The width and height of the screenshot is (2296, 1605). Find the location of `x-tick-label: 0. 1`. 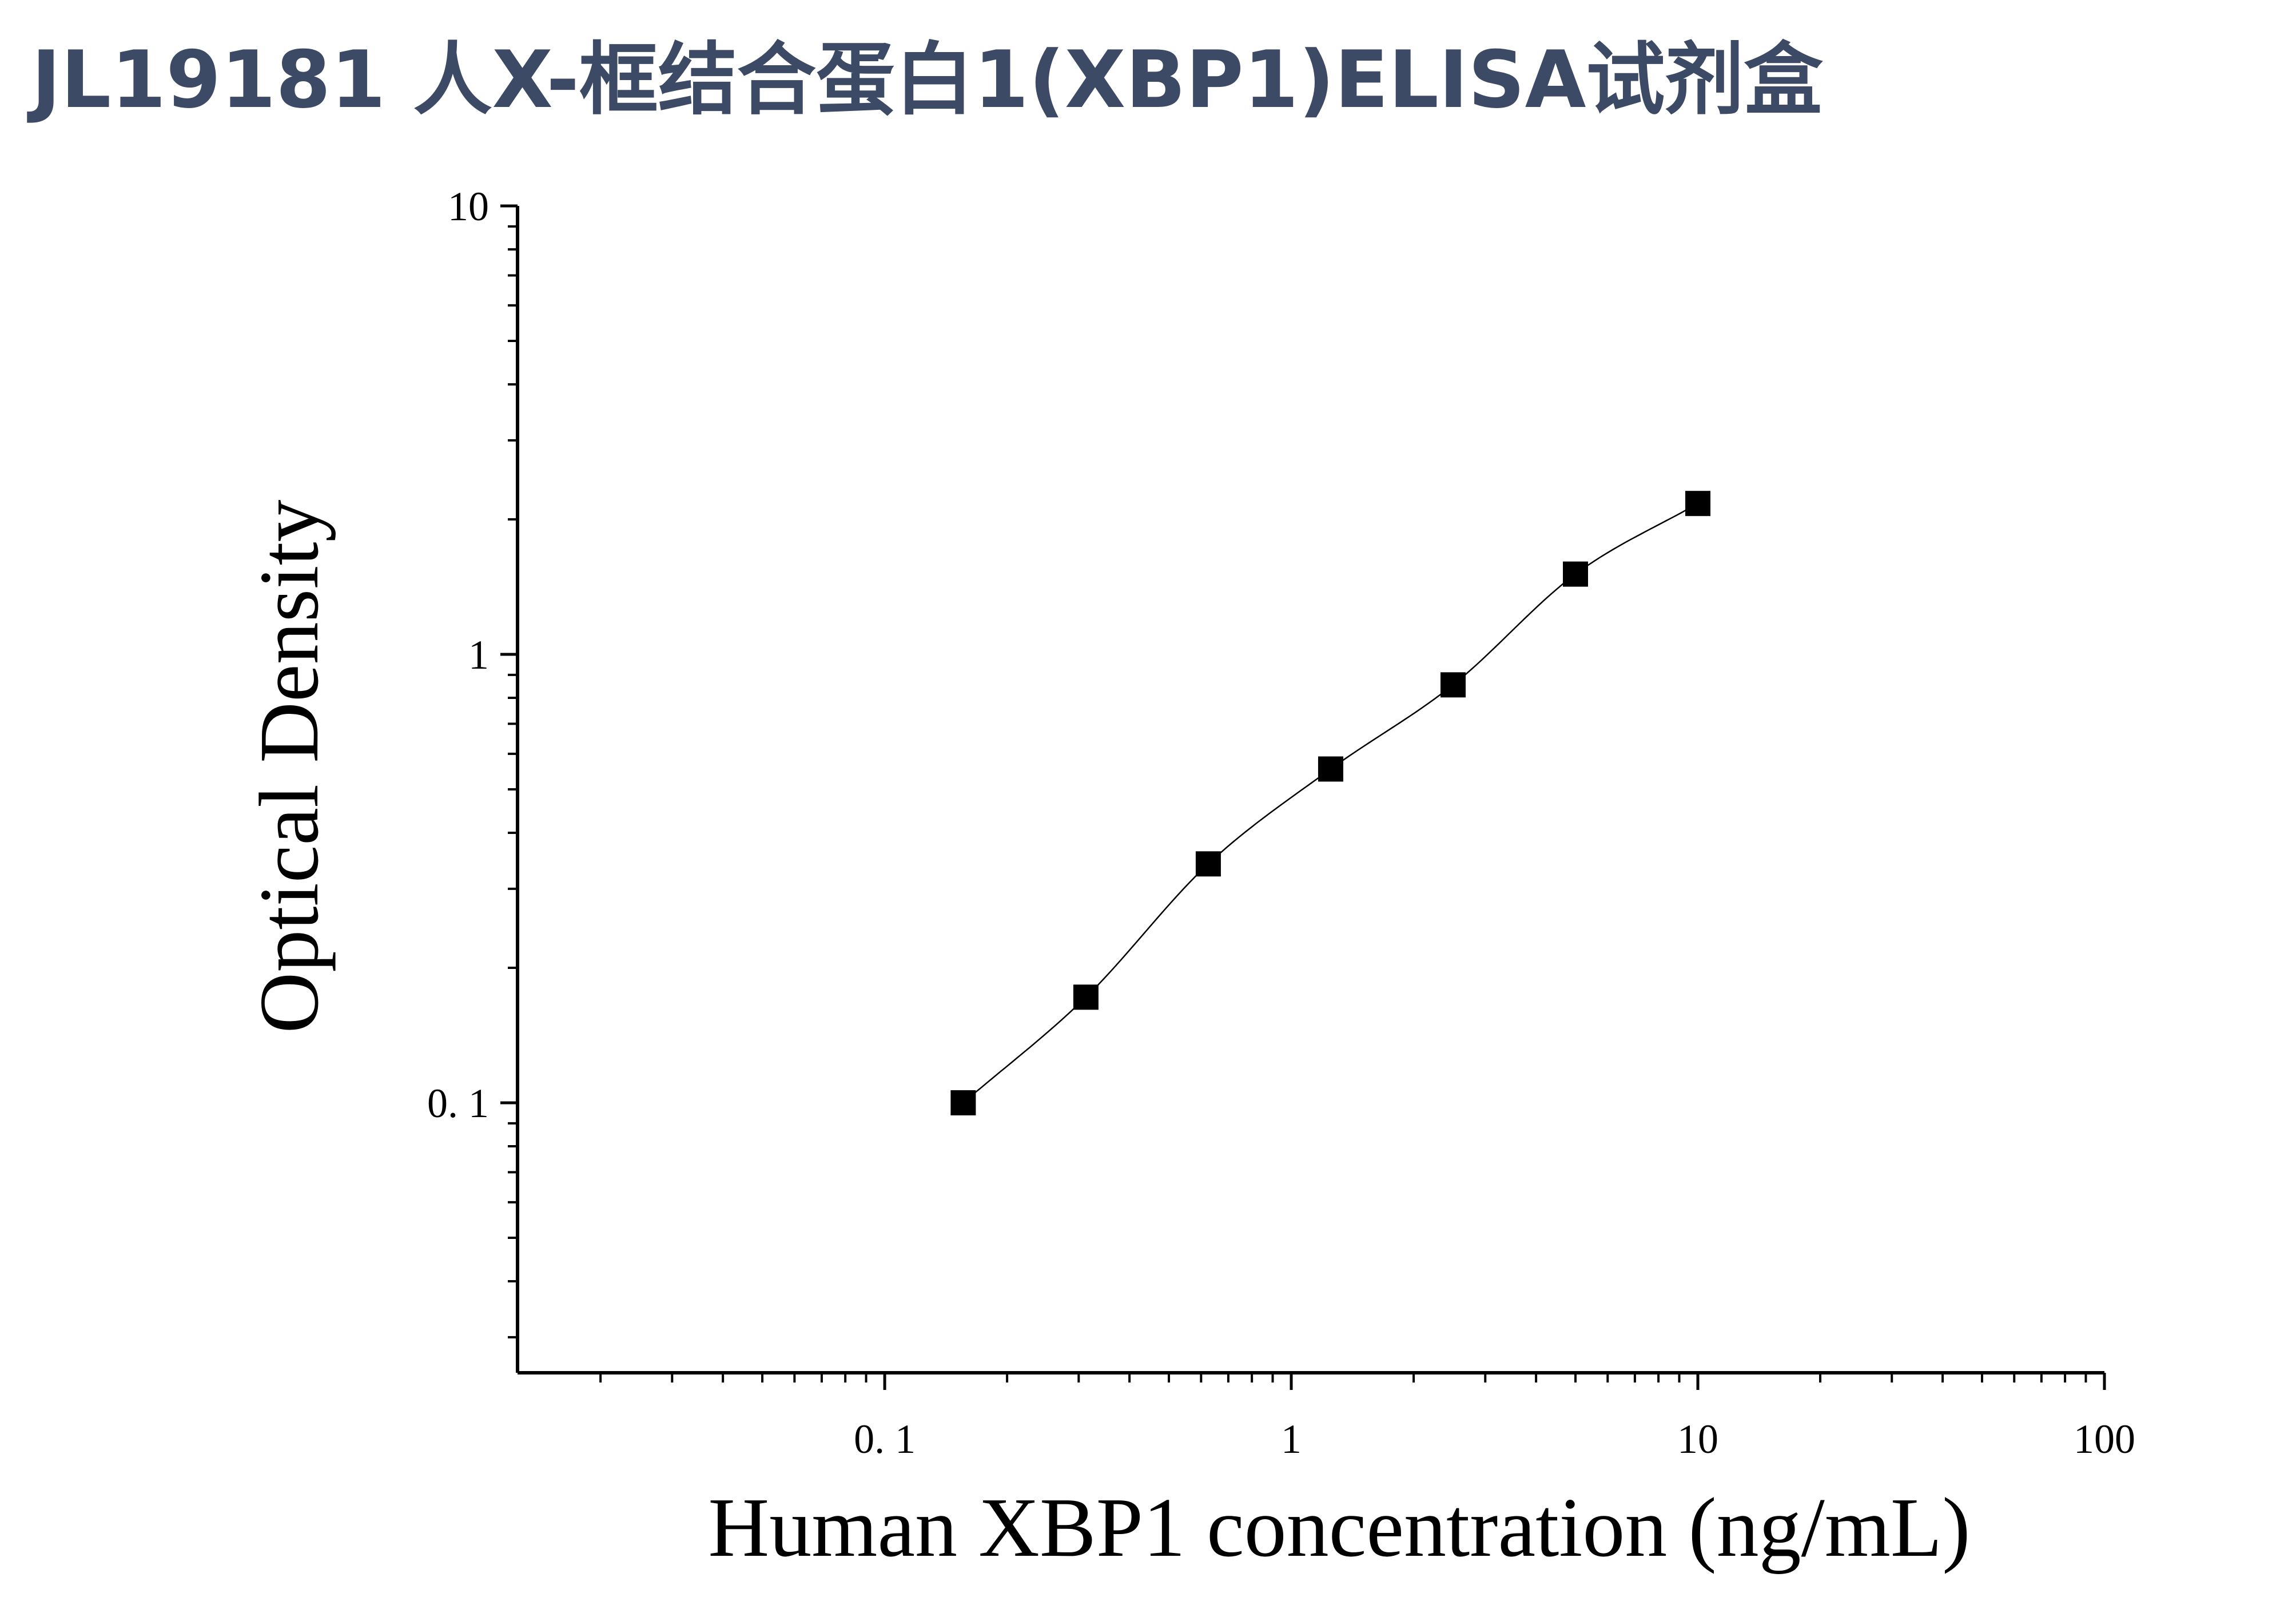

x-tick-label: 0. 1 is located at coordinates (885, 1439).